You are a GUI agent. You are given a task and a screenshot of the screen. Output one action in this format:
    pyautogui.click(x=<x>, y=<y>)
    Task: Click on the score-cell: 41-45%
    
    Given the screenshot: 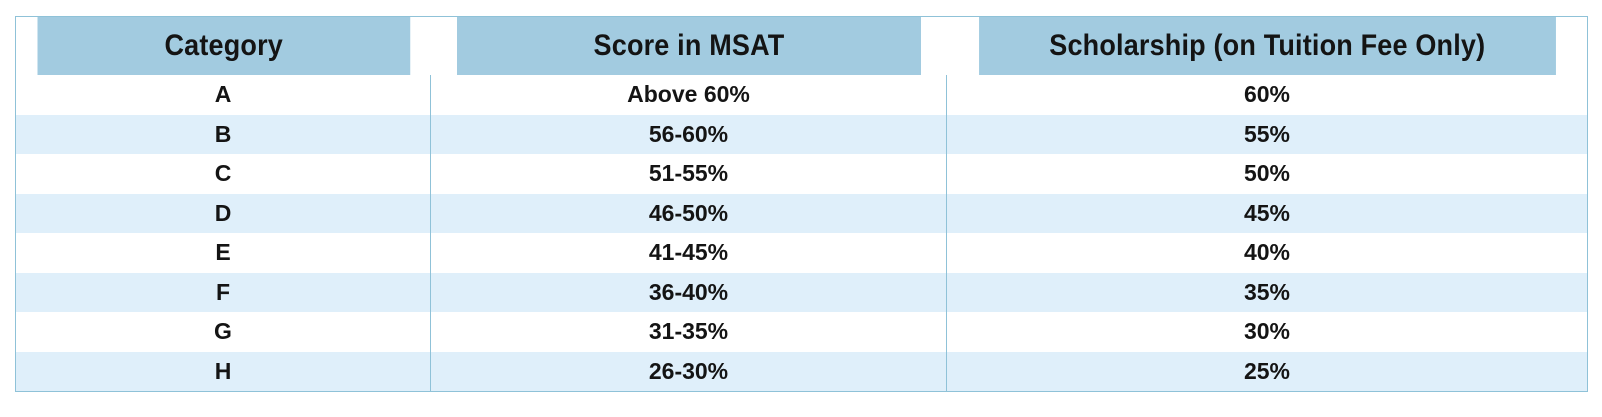 What is the action you would take?
    pyautogui.click(x=688, y=253)
    